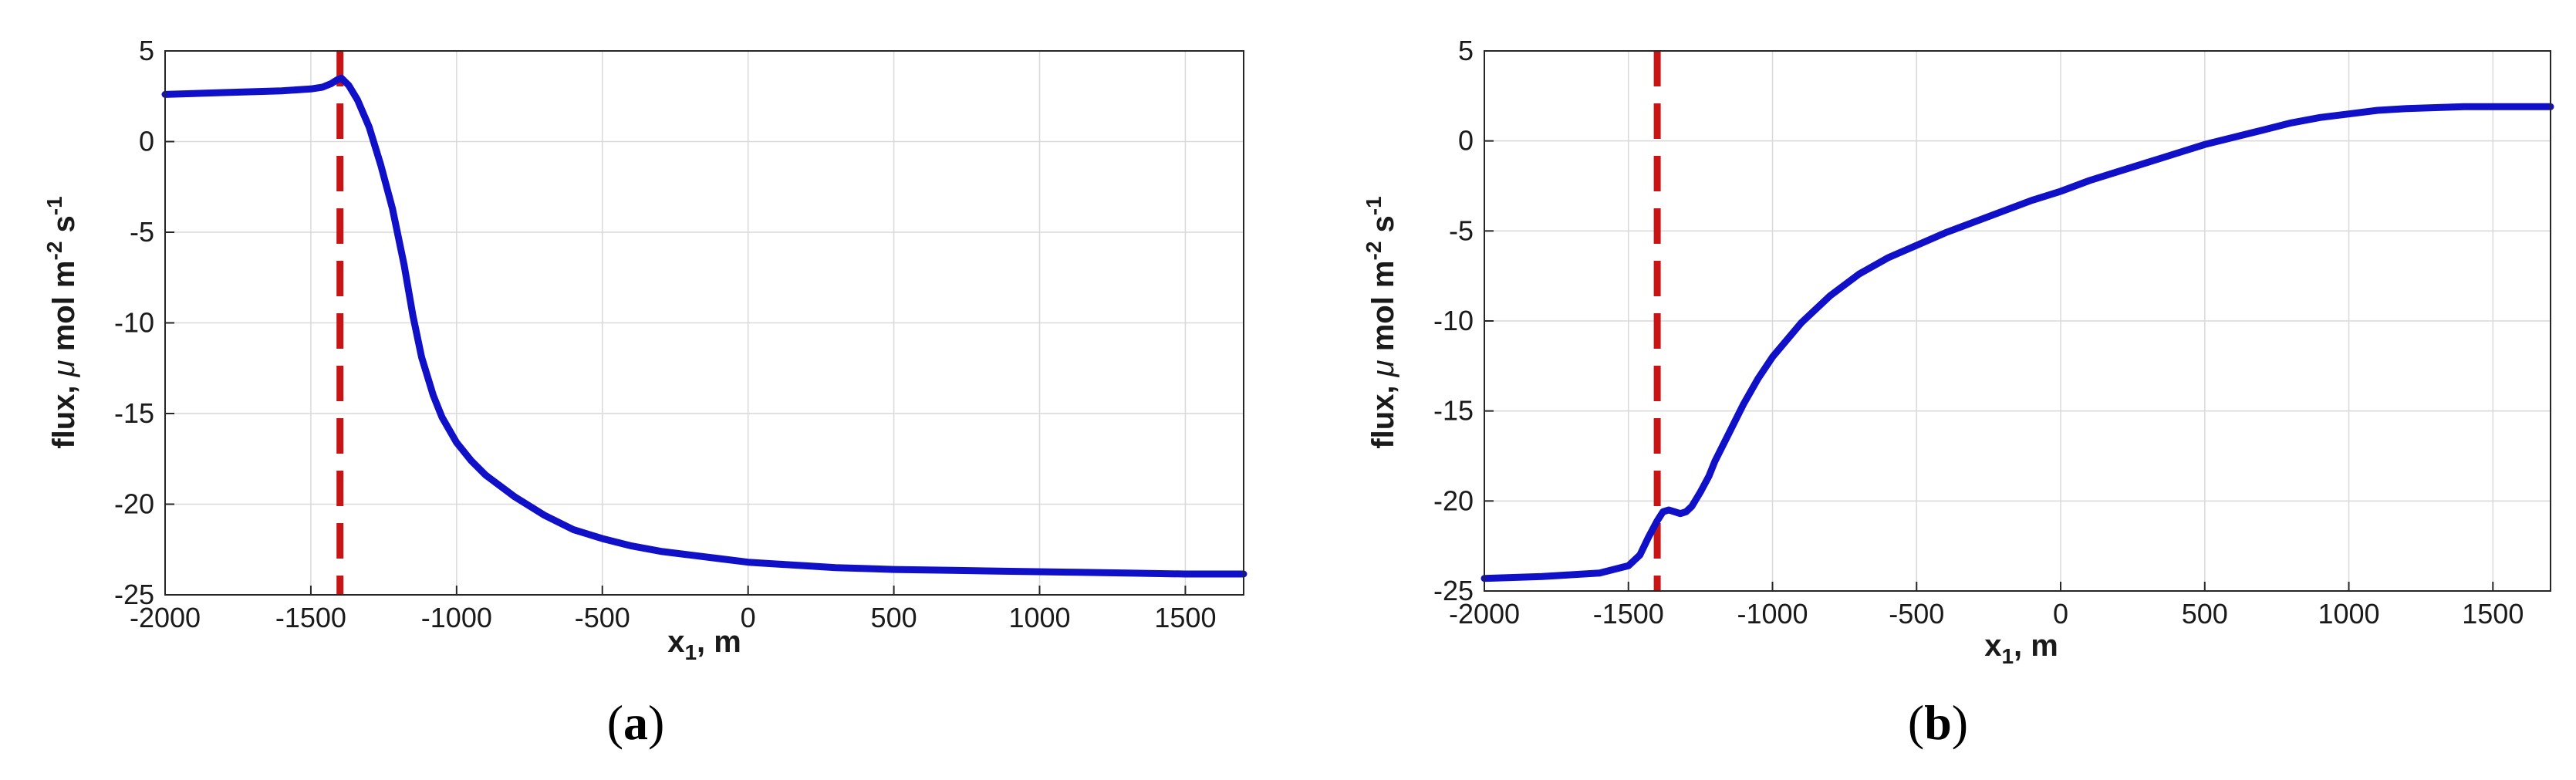  What do you see at coordinates (1938, 722) in the screenshot?
I see `panel-label-b: (b)` at bounding box center [1938, 722].